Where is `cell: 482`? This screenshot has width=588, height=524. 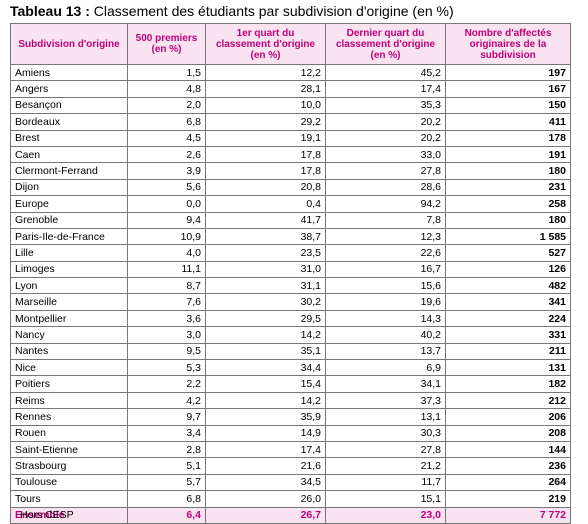
cell: 482 is located at coordinates (508, 286).